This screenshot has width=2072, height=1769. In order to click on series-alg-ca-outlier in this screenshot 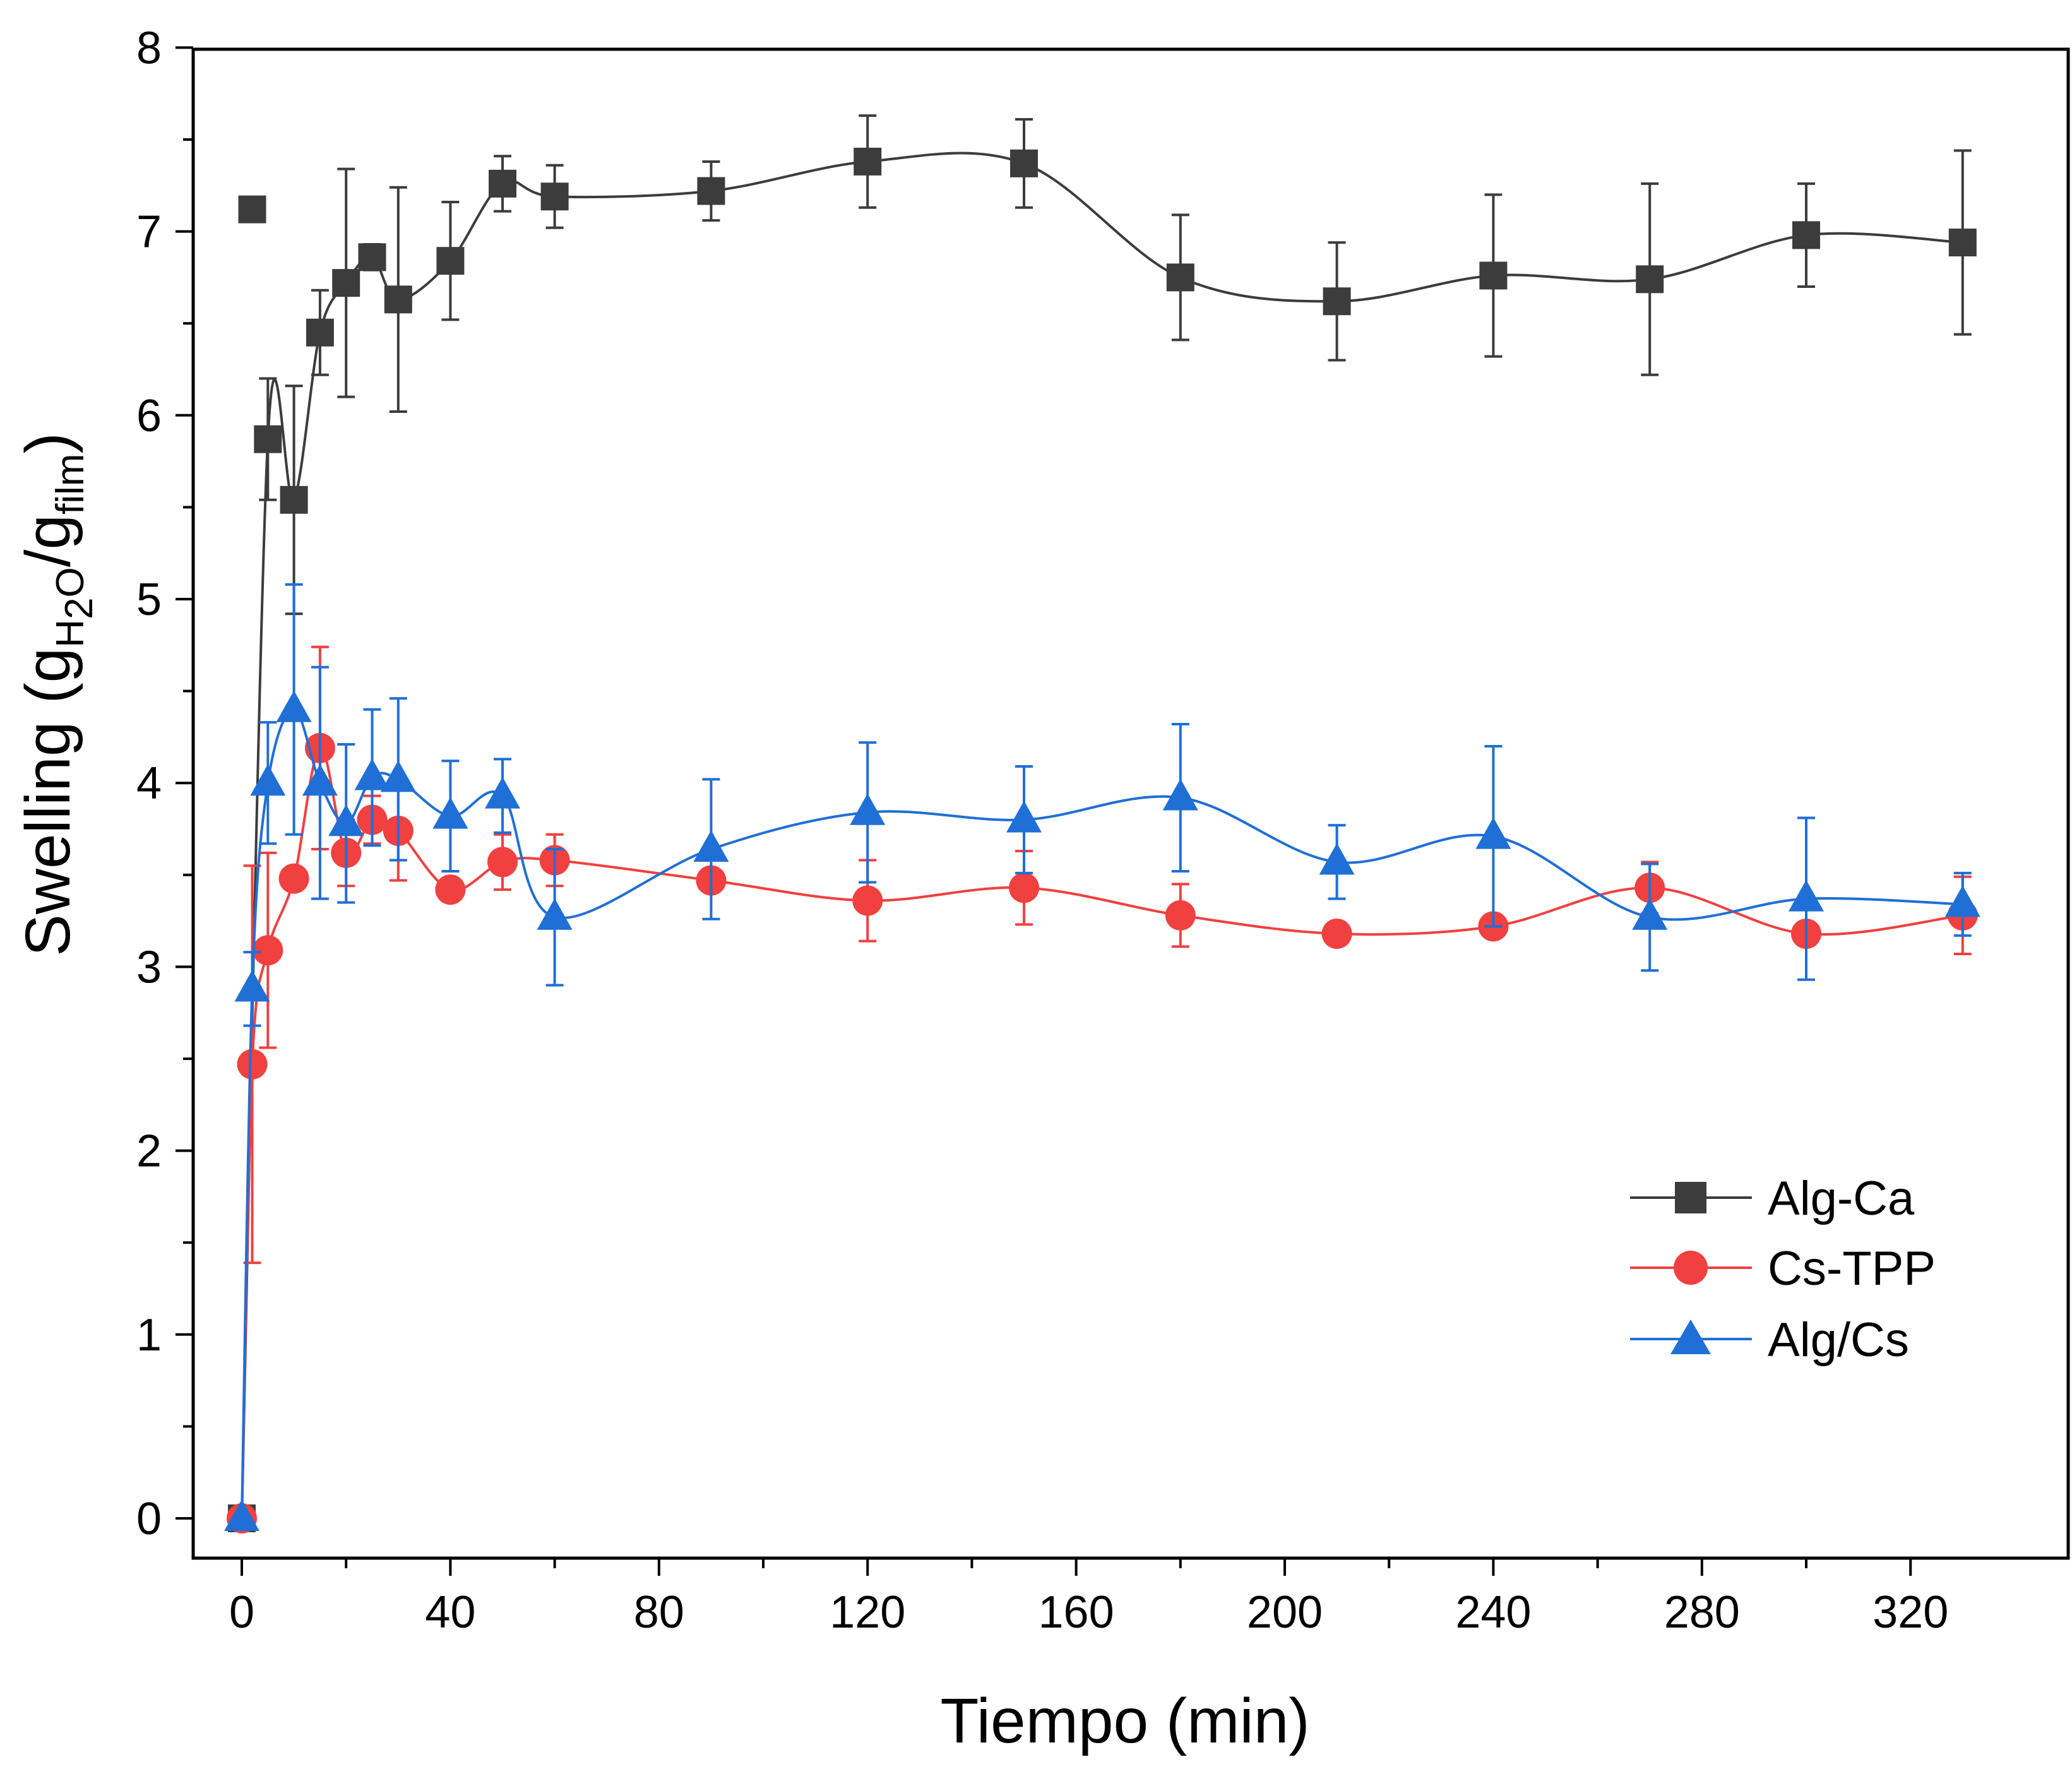, I will do `click(252, 209)`.